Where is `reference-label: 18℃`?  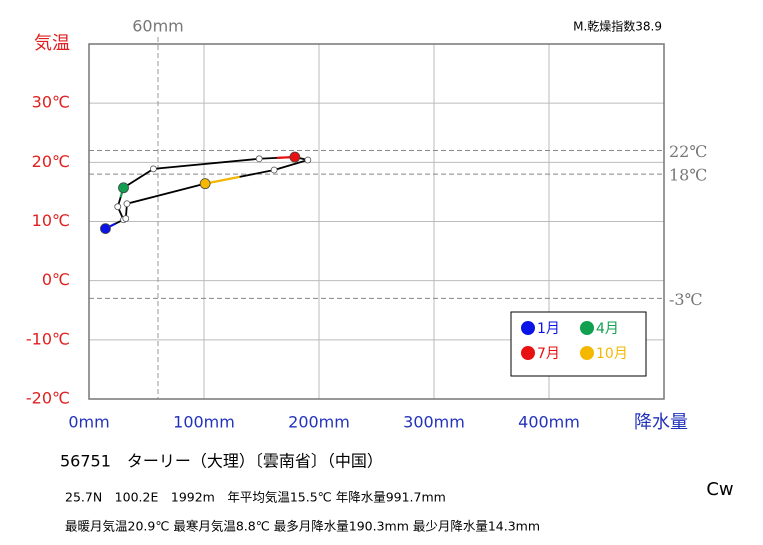 reference-label: 18℃ is located at coordinates (688, 175).